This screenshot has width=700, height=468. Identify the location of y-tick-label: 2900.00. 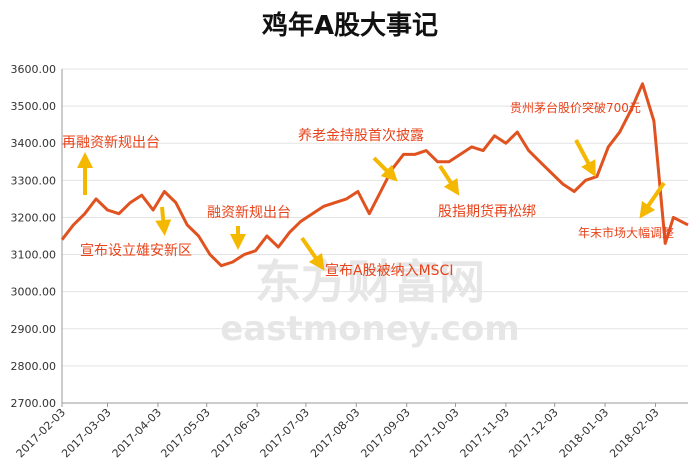
(34, 329).